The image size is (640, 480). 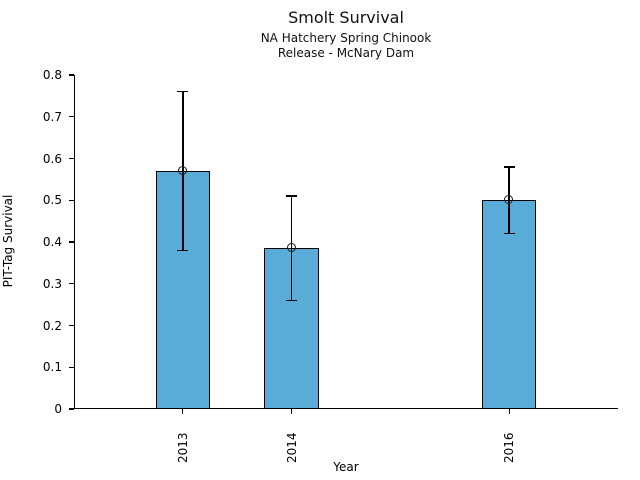 I want to click on error-cap-top-2013, so click(x=183, y=91).